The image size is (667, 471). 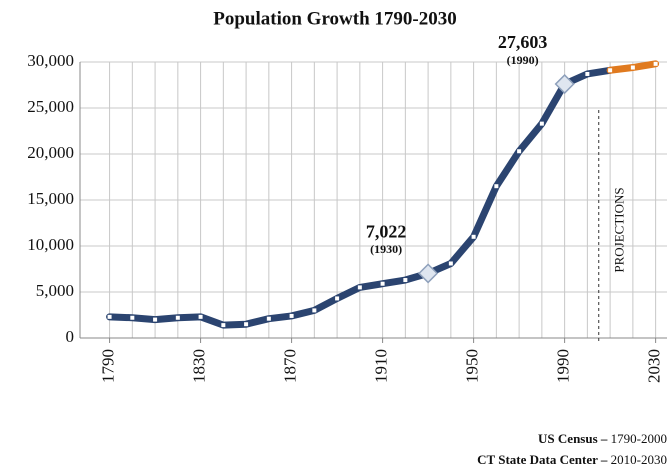 I want to click on y-tick-label: 15,000, so click(x=50, y=198).